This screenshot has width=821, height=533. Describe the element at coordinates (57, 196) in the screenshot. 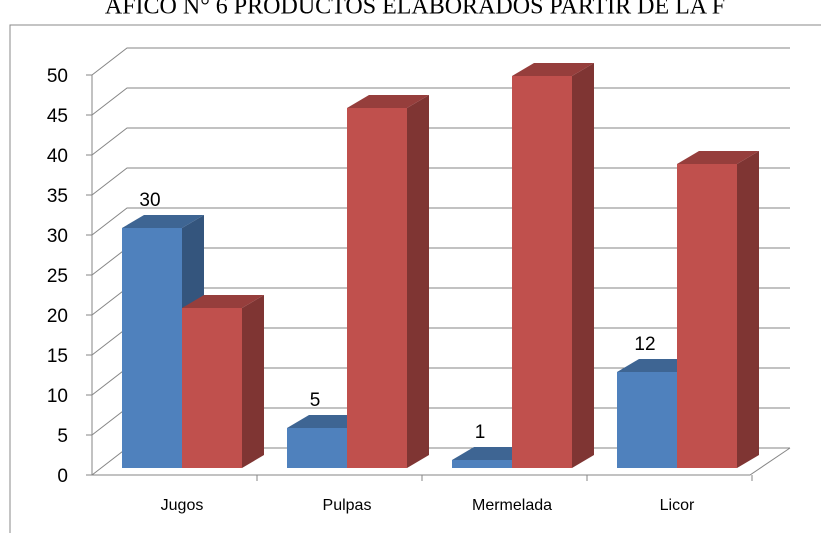

I see `y-tick-label: 35` at that location.